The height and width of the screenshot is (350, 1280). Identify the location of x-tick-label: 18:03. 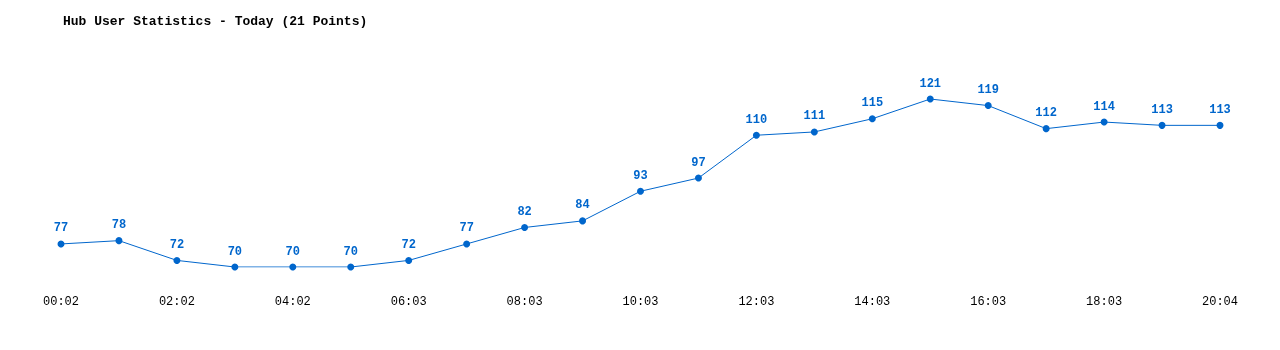
(1104, 302).